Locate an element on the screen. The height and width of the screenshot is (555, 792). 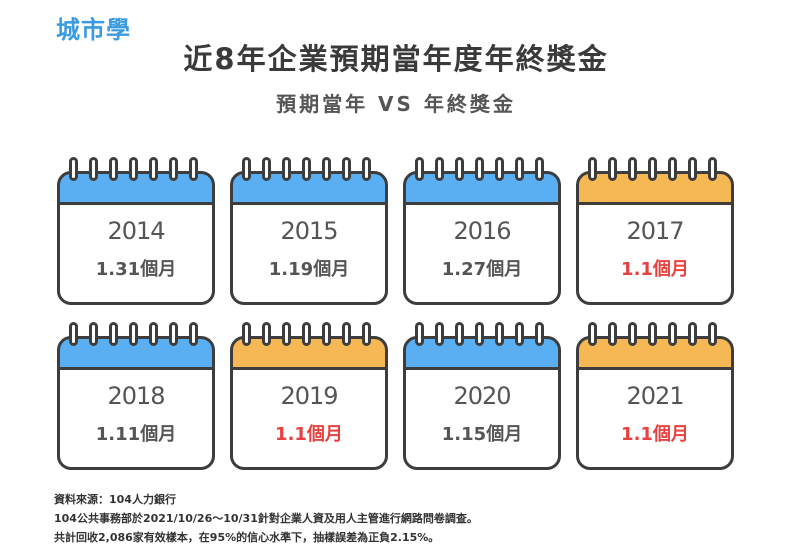
calendar-body: 2014 1.31個月 is located at coordinates (136, 253).